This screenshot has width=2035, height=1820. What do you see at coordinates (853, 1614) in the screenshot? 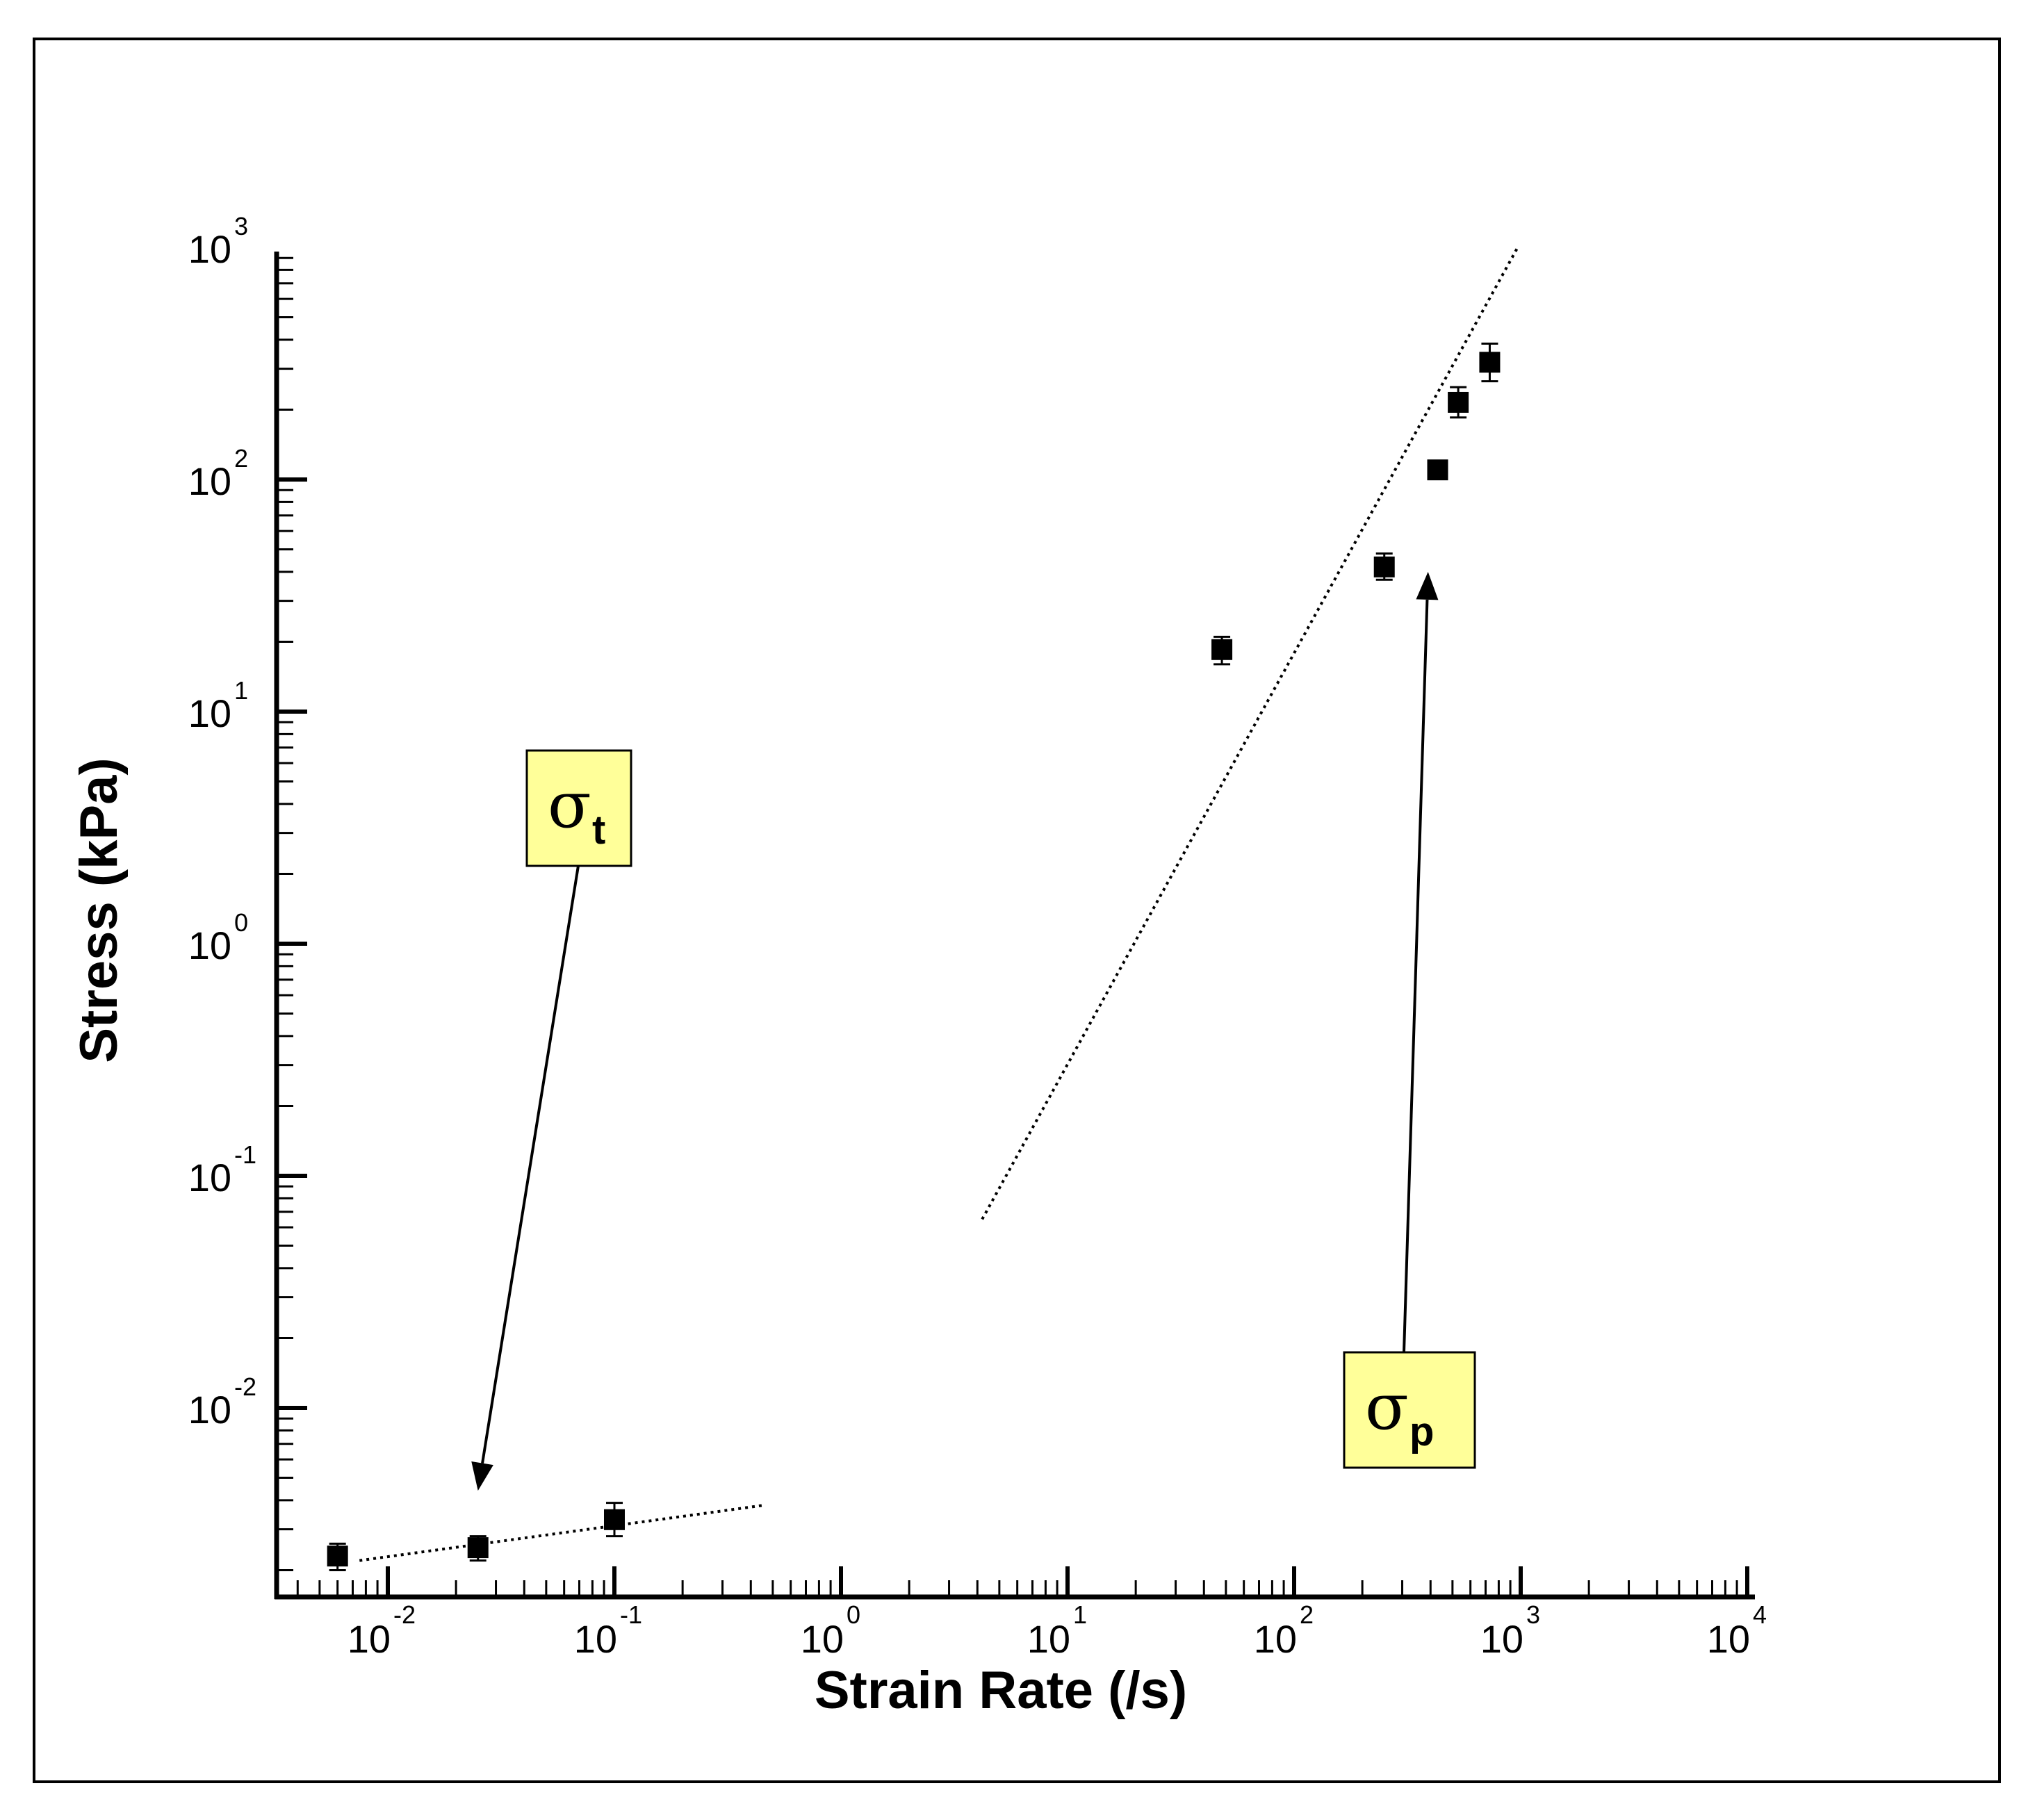
I see `x-tick-exponent: 0` at bounding box center [853, 1614].